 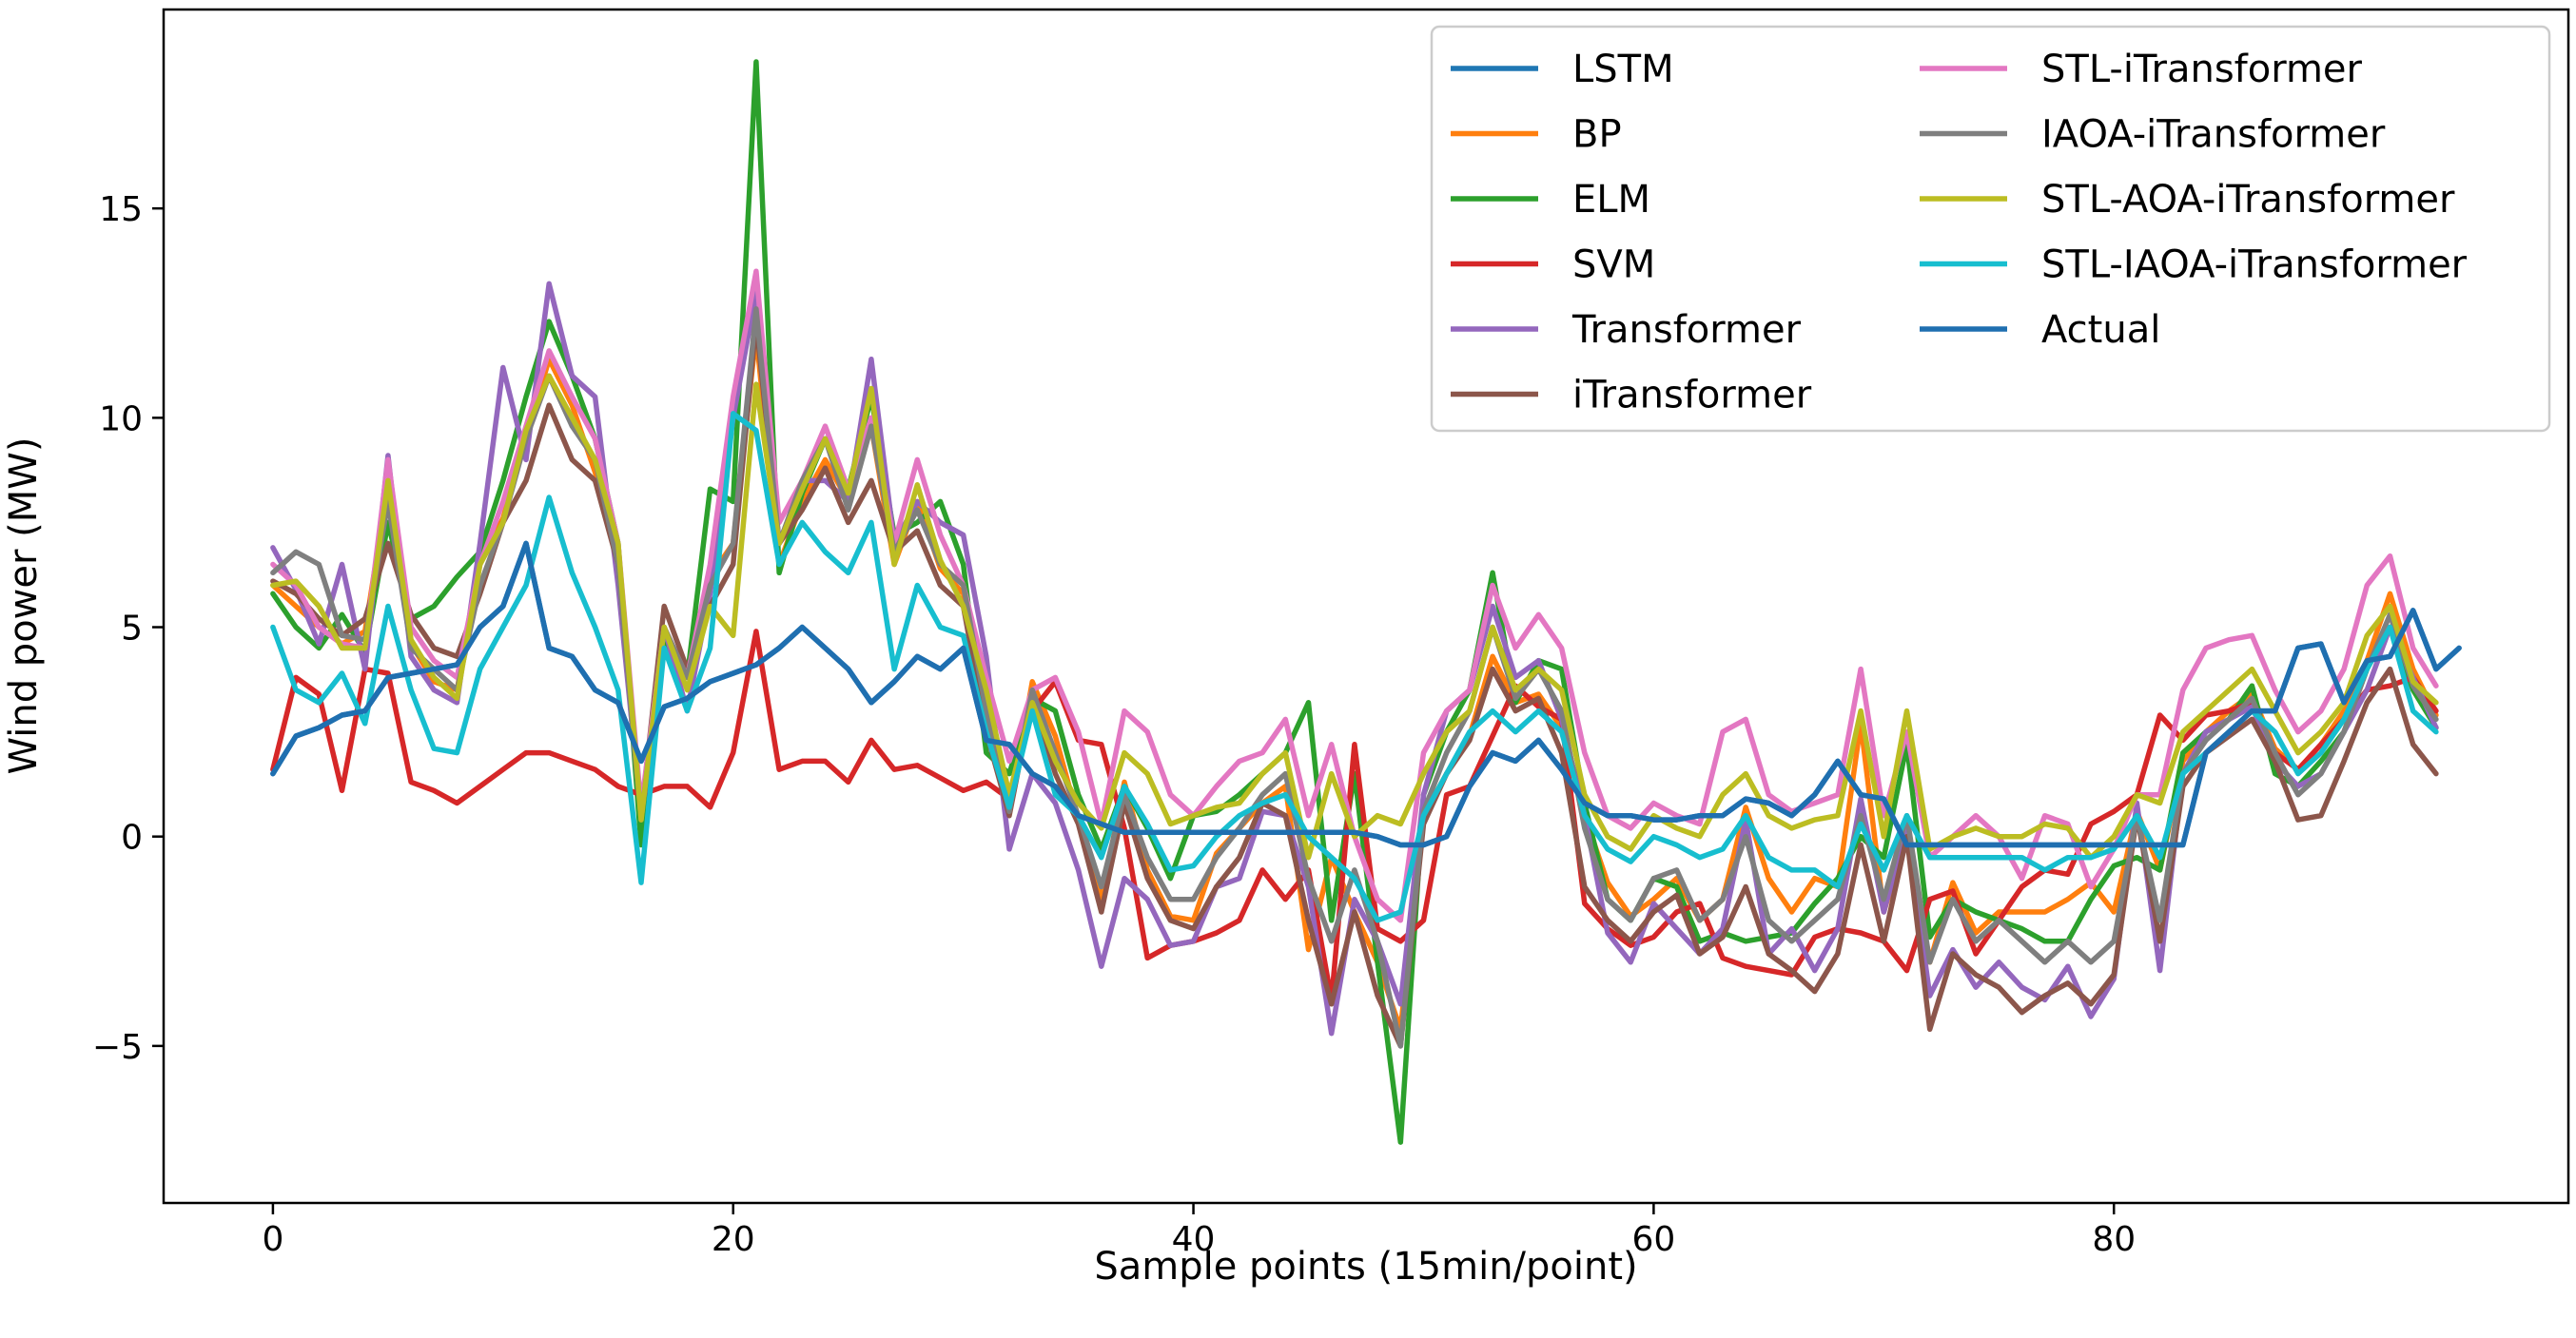 I want to click on legend-label-4: Transformer, so click(x=1687, y=330).